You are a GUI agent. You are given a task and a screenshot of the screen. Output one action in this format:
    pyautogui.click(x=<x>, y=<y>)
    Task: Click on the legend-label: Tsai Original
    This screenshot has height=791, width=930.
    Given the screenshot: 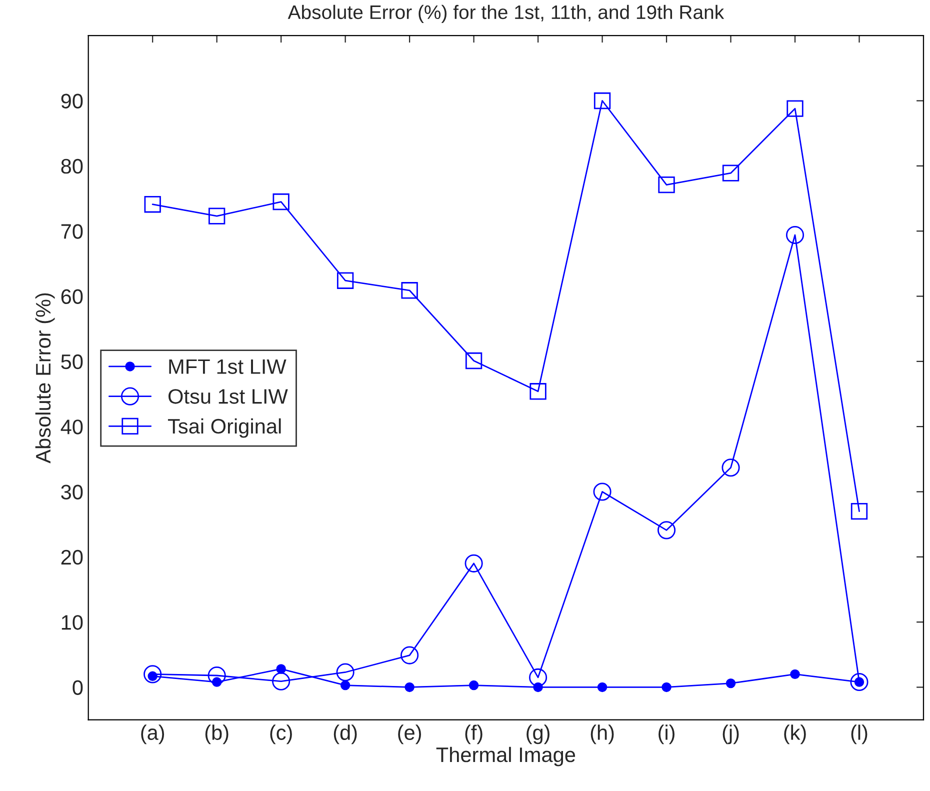 What is the action you would take?
    pyautogui.click(x=224, y=428)
    